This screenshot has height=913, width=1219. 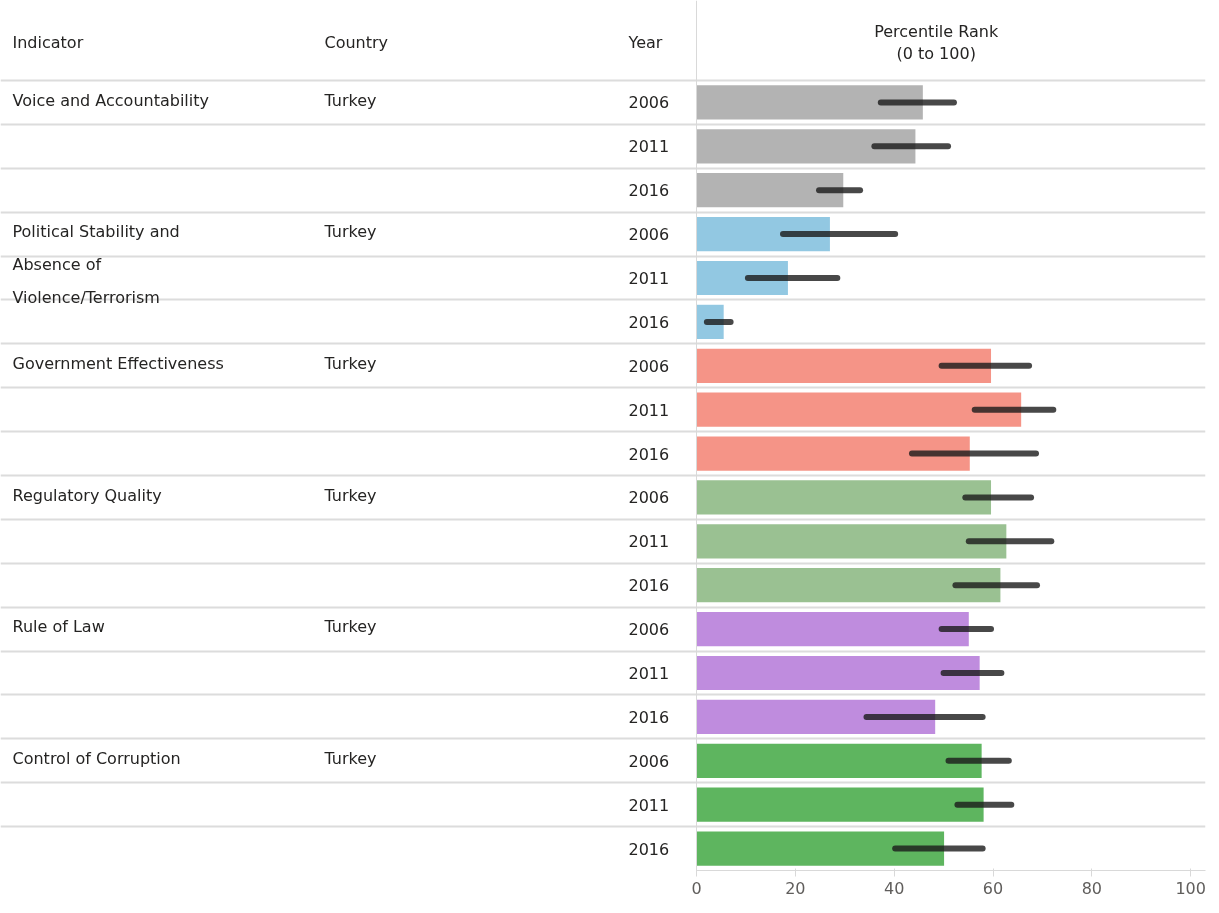 What do you see at coordinates (58, 627) in the screenshot?
I see `text: Rule of Law` at bounding box center [58, 627].